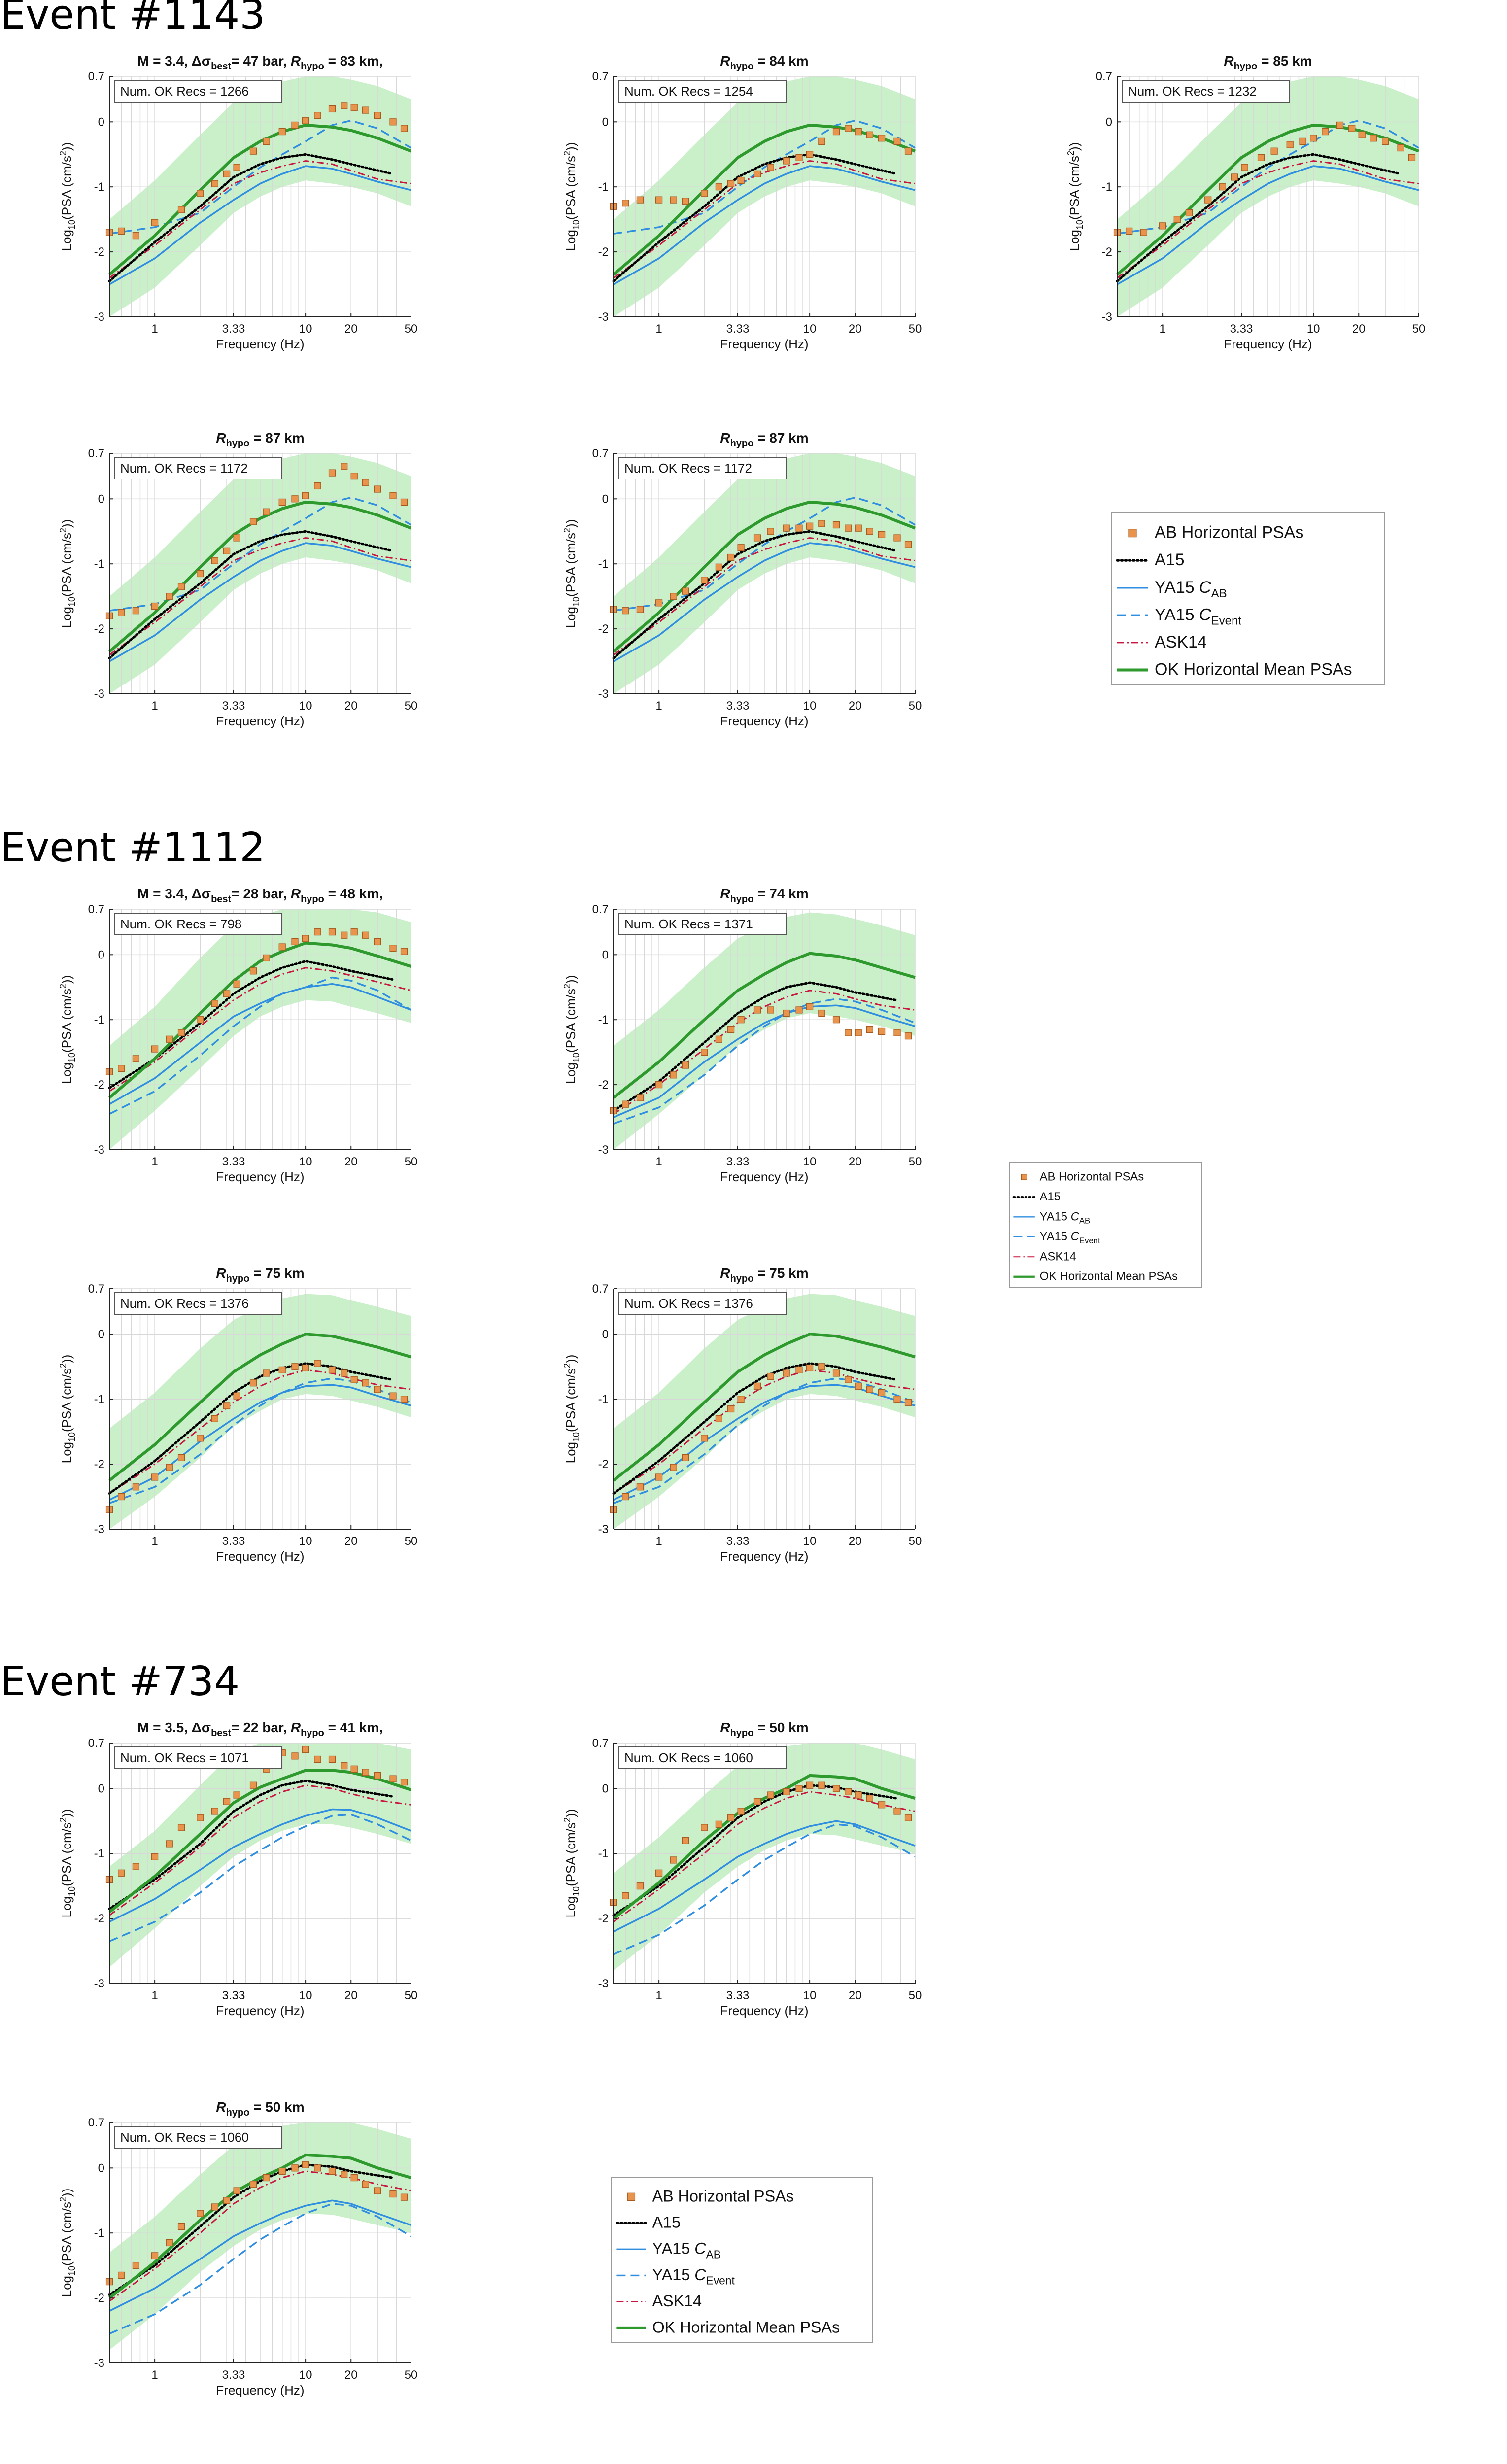  Describe the element at coordinates (120, 1681) in the screenshot. I see `event-title-734: Event #734` at that location.